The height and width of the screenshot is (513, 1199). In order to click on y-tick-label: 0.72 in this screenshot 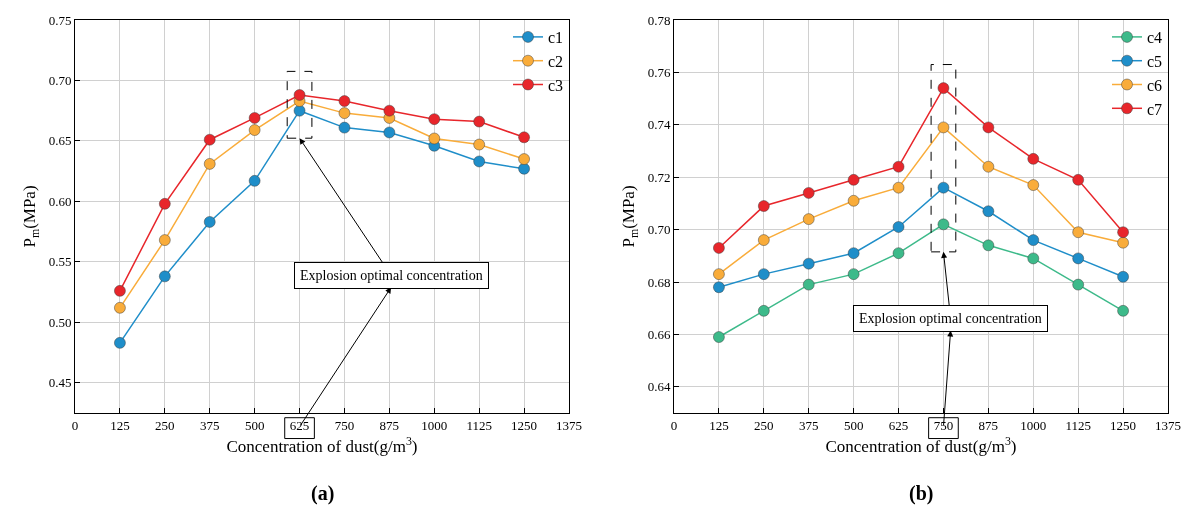, I will do `click(659, 177)`.